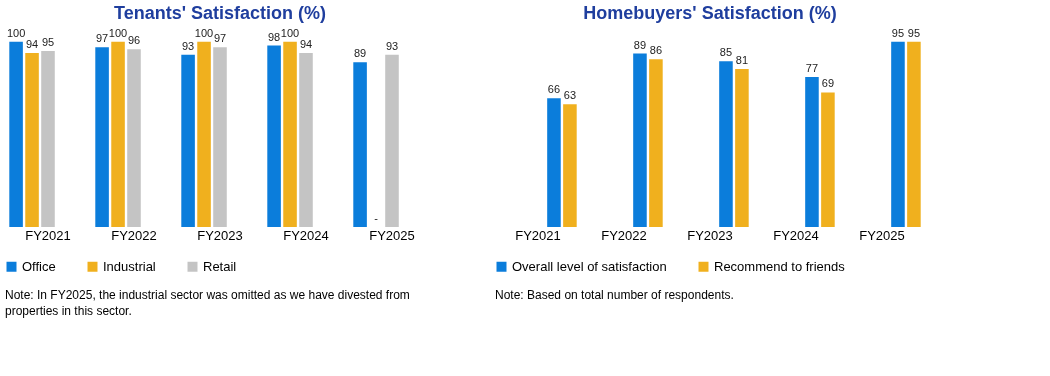 The height and width of the screenshot is (376, 1050). What do you see at coordinates (828, 83) in the screenshot?
I see `data-label: 69` at bounding box center [828, 83].